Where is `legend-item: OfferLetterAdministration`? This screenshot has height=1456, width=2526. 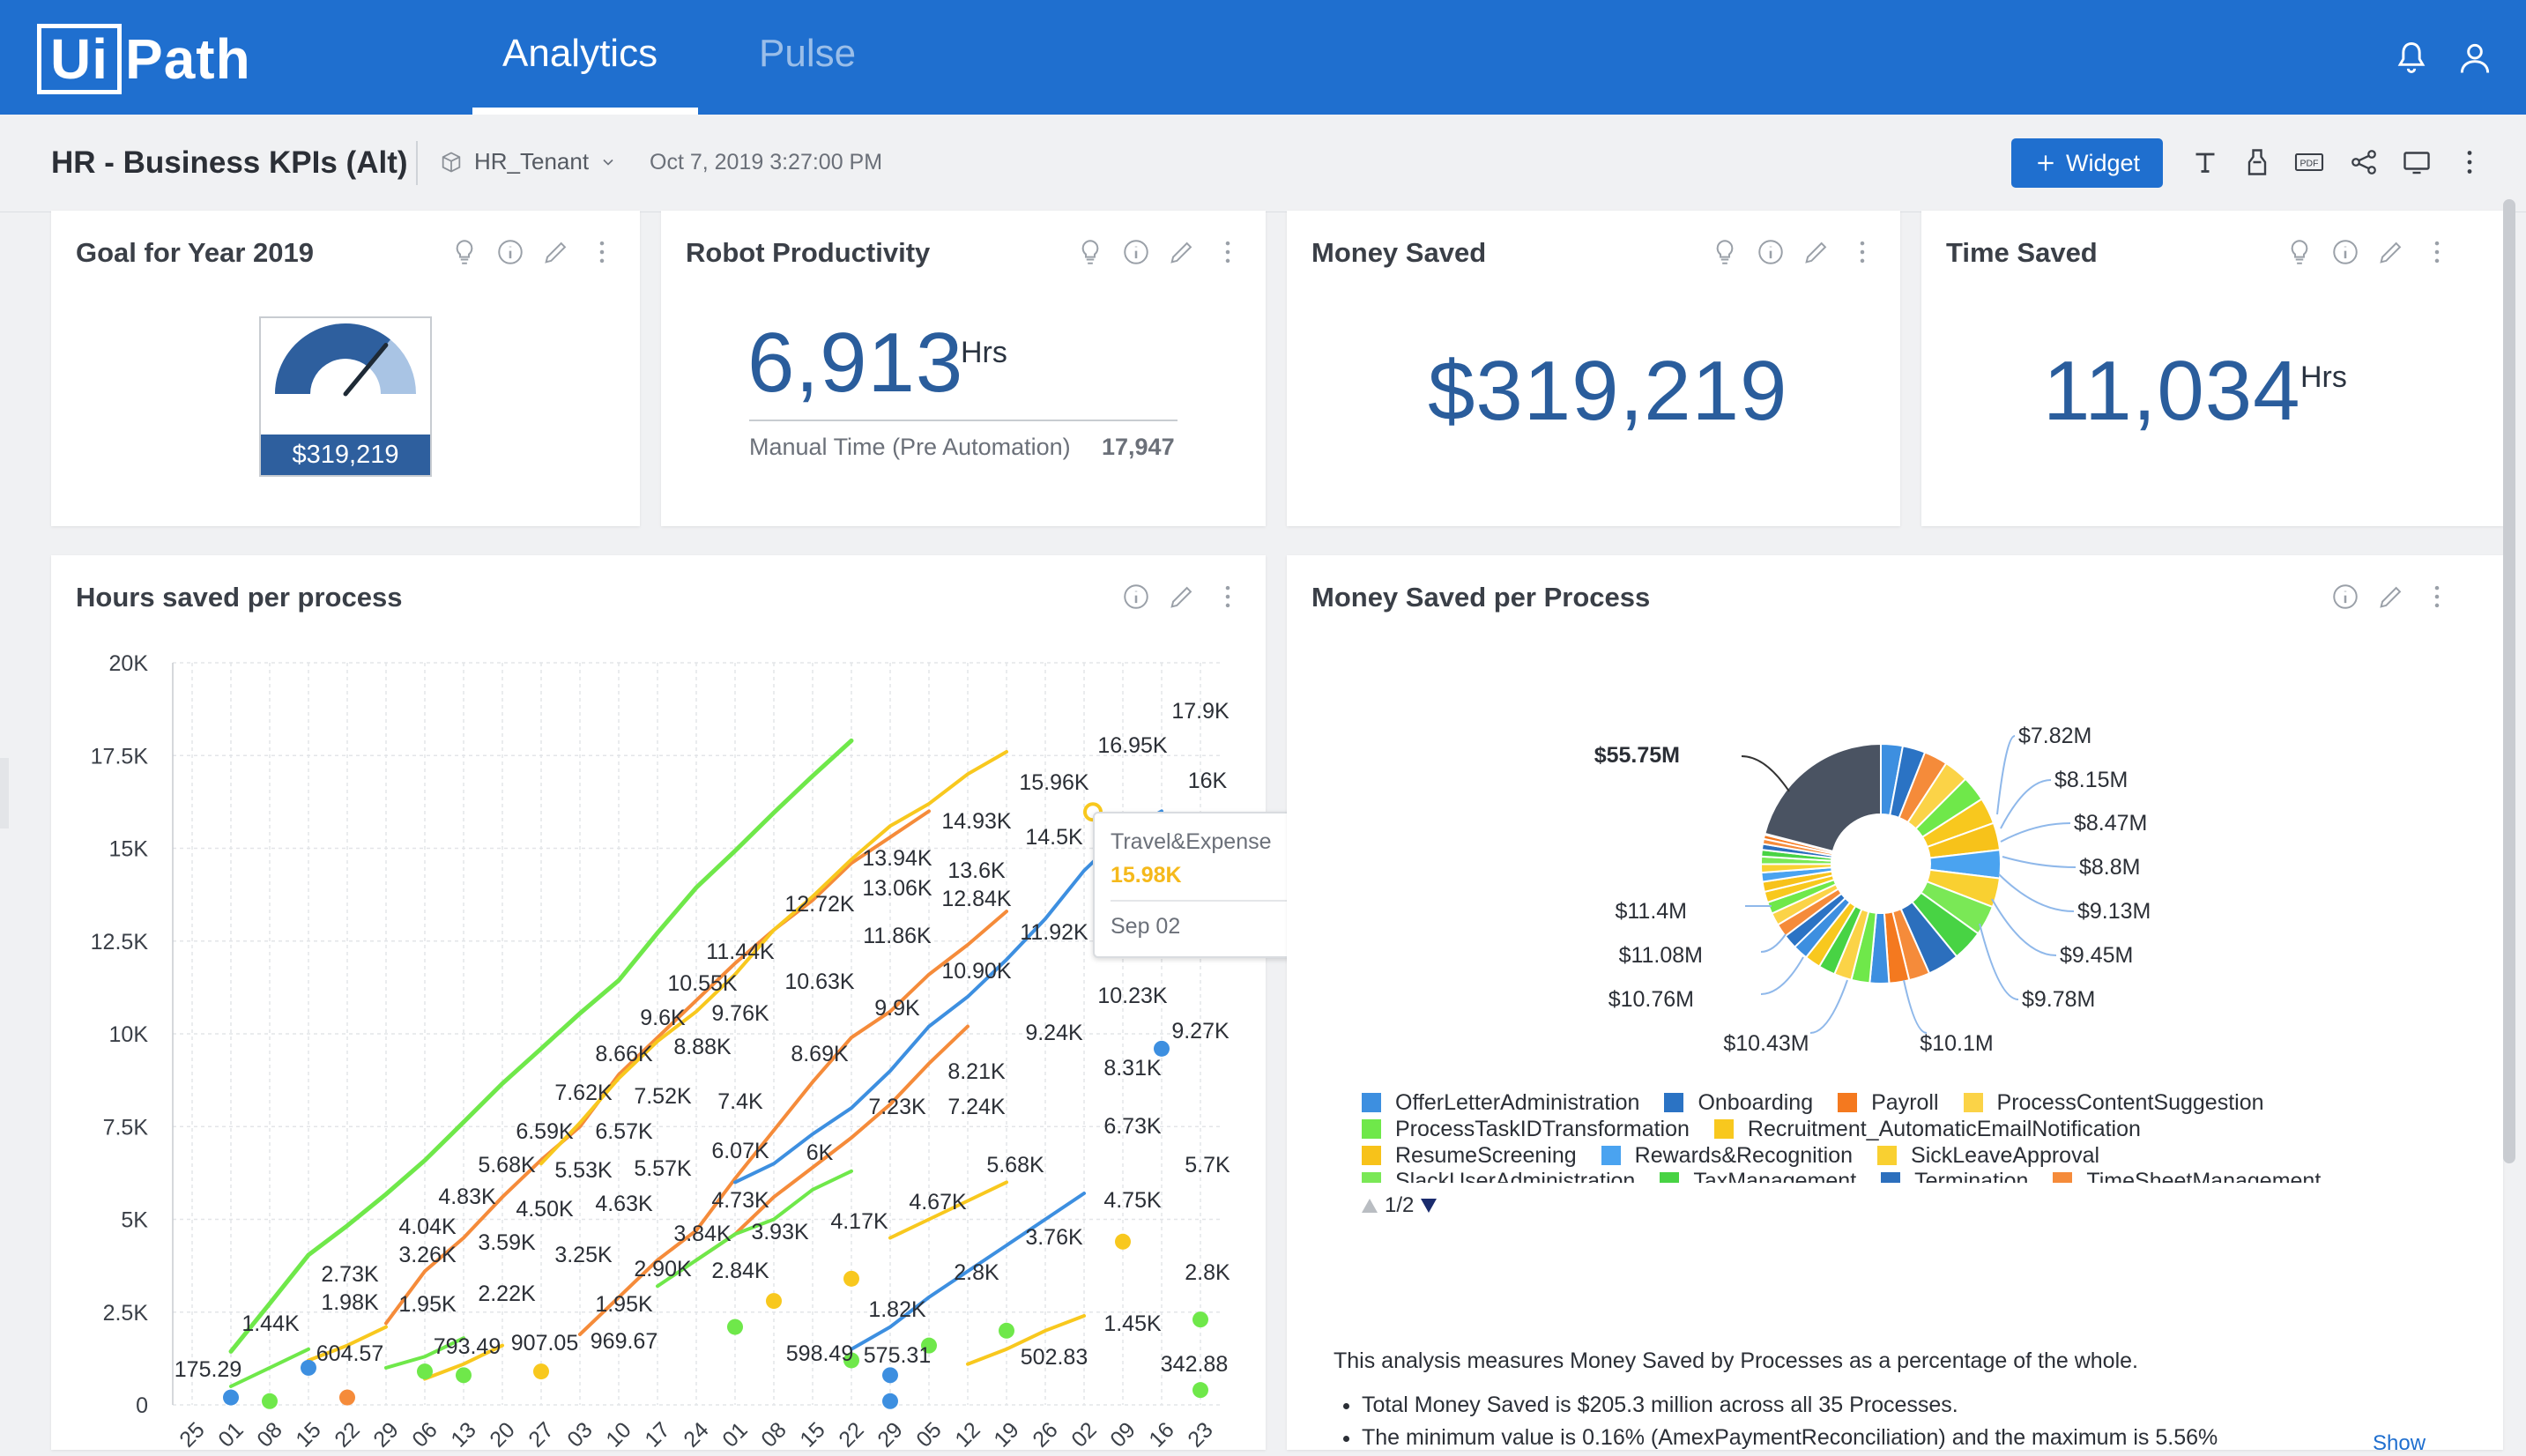
legend-item: OfferLetterAdministration is located at coordinates (1500, 1103).